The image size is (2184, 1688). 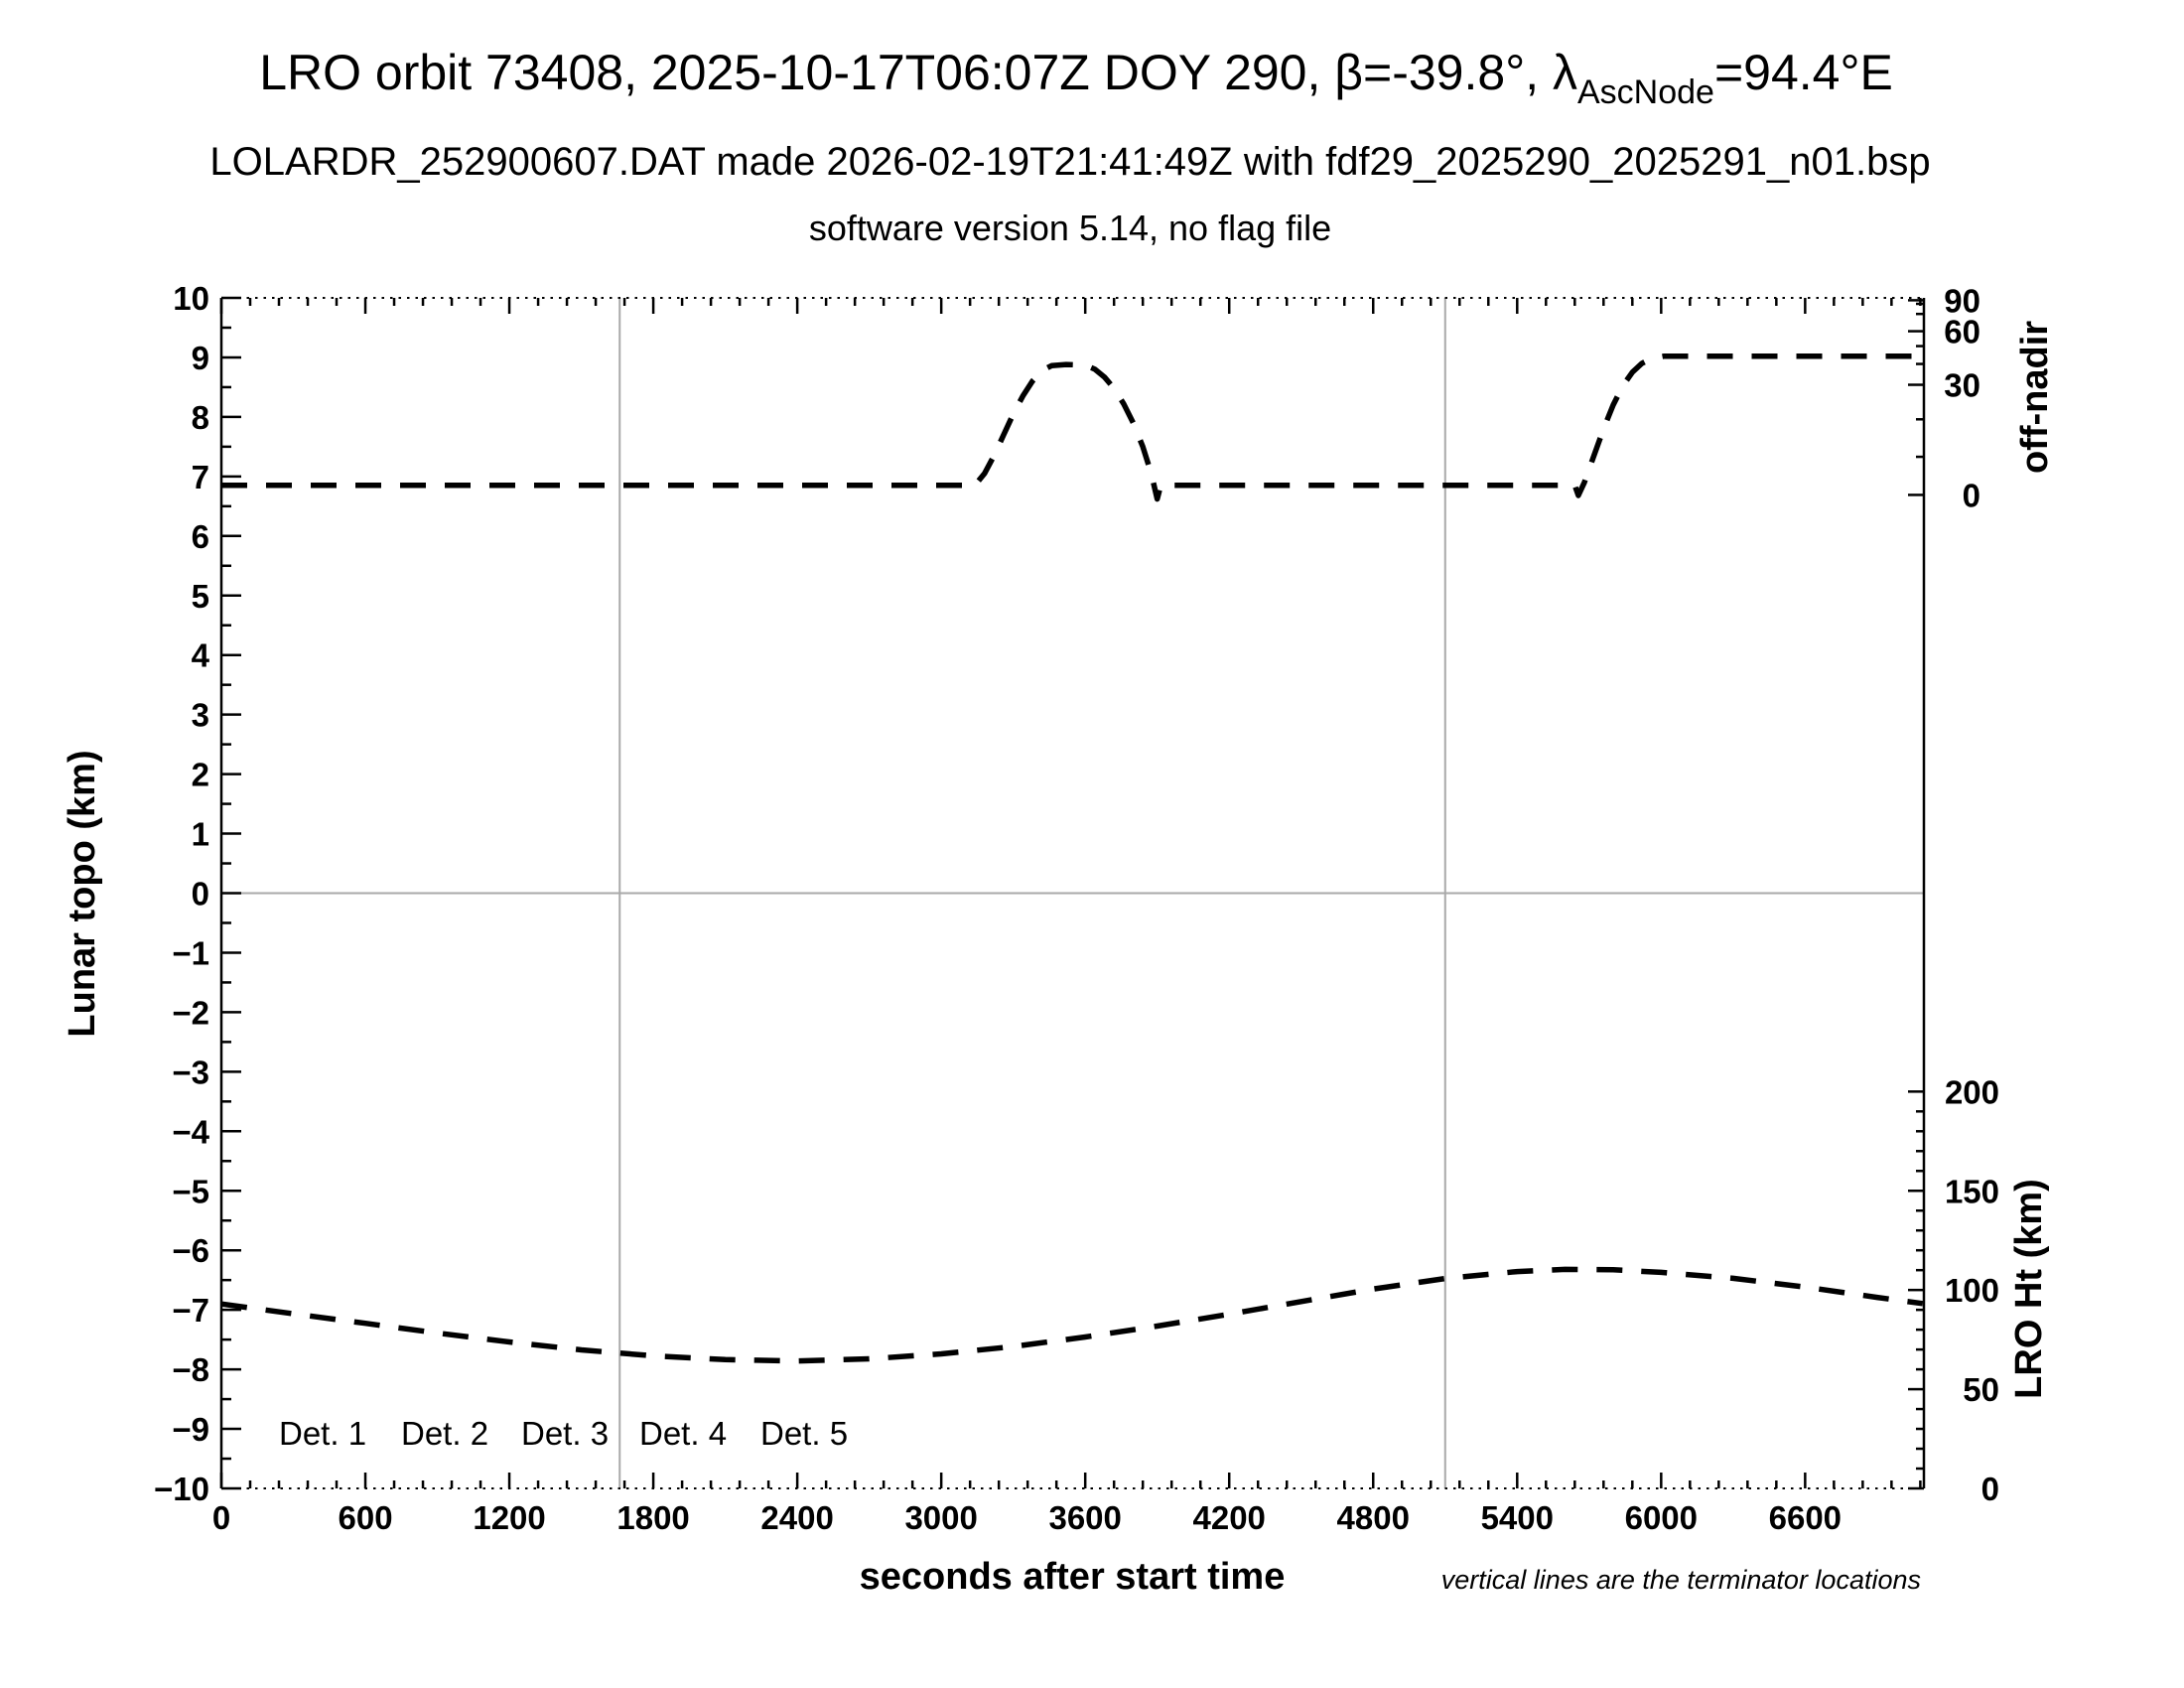 What do you see at coordinates (444, 1433) in the screenshot?
I see `legend-item-det-2: Det. 2` at bounding box center [444, 1433].